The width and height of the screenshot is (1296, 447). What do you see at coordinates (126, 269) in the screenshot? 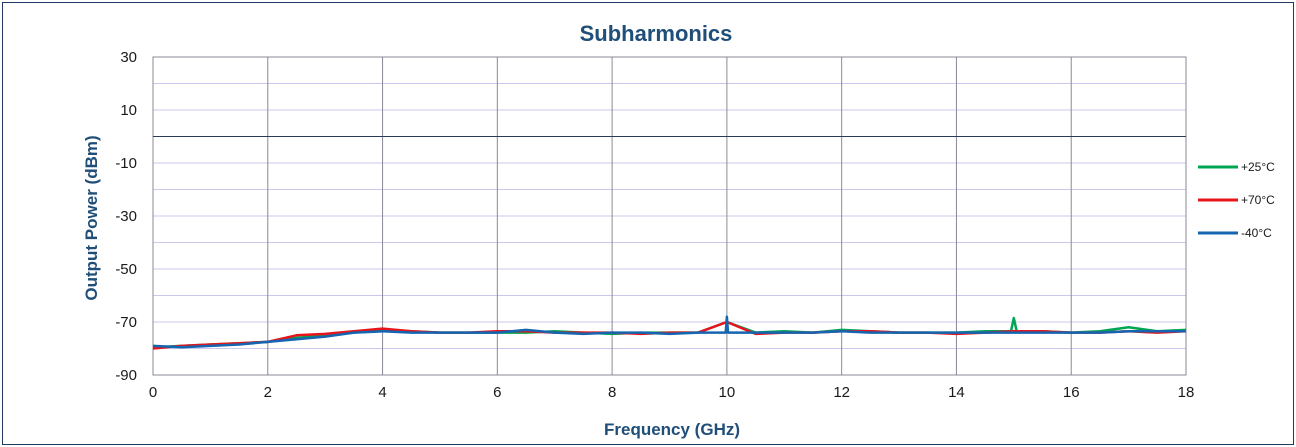
I see `y-tick-label: -50` at bounding box center [126, 269].